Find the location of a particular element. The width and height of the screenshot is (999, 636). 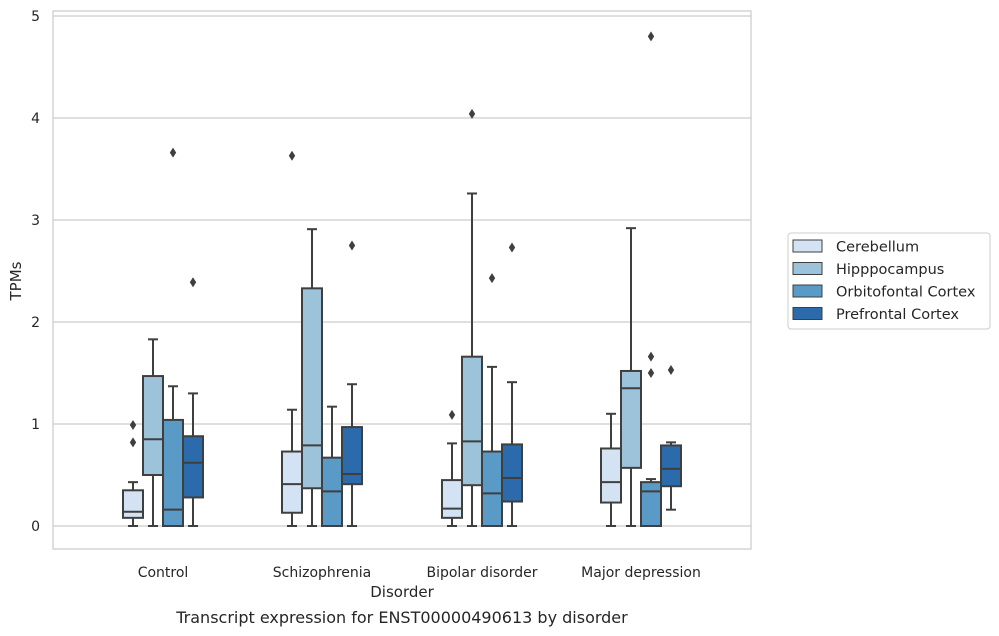

y-tick-label: 5 is located at coordinates (35, 17).